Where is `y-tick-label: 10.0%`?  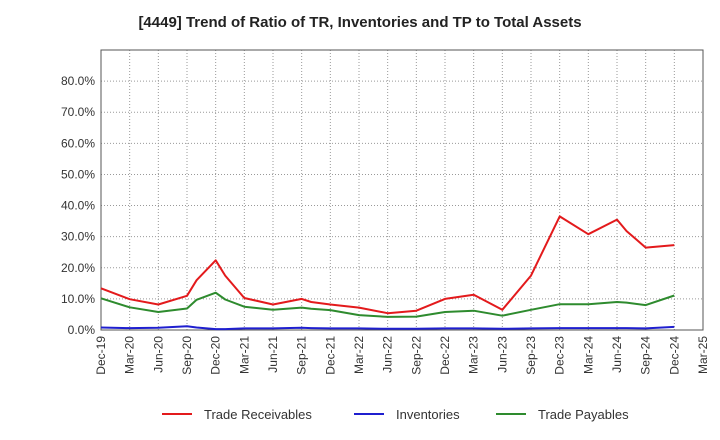
y-tick-label: 10.0% is located at coordinates (78, 299).